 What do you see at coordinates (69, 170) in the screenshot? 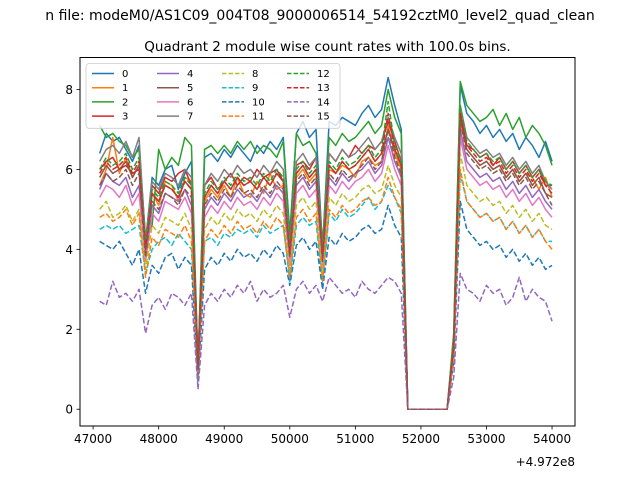
I see `y-tick-label: 6` at bounding box center [69, 170].